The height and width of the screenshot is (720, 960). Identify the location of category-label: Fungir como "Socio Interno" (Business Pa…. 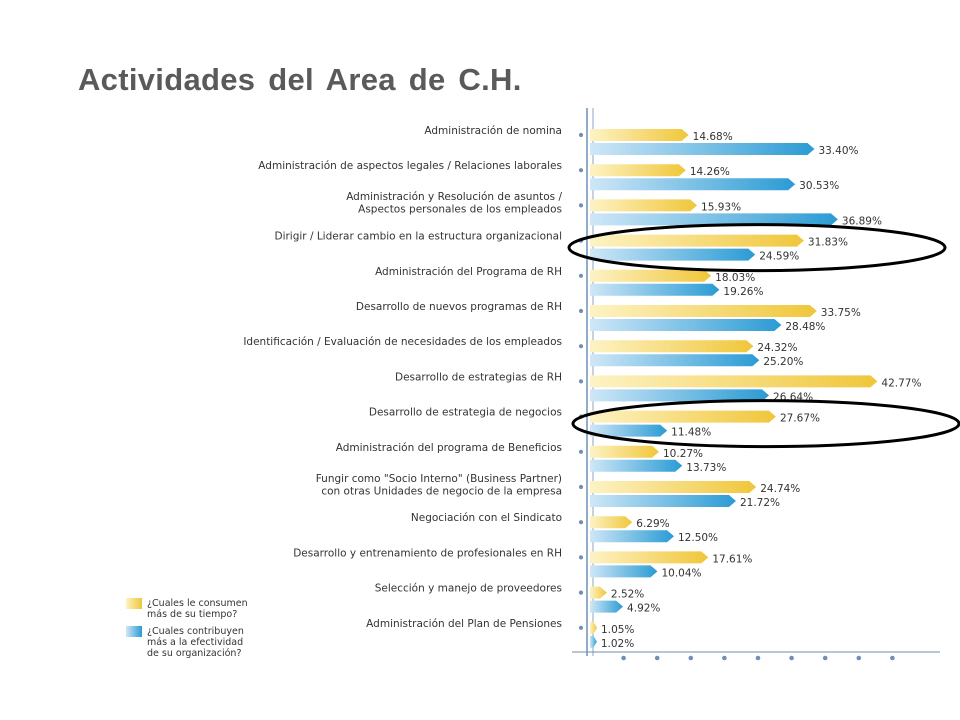
(439, 485).